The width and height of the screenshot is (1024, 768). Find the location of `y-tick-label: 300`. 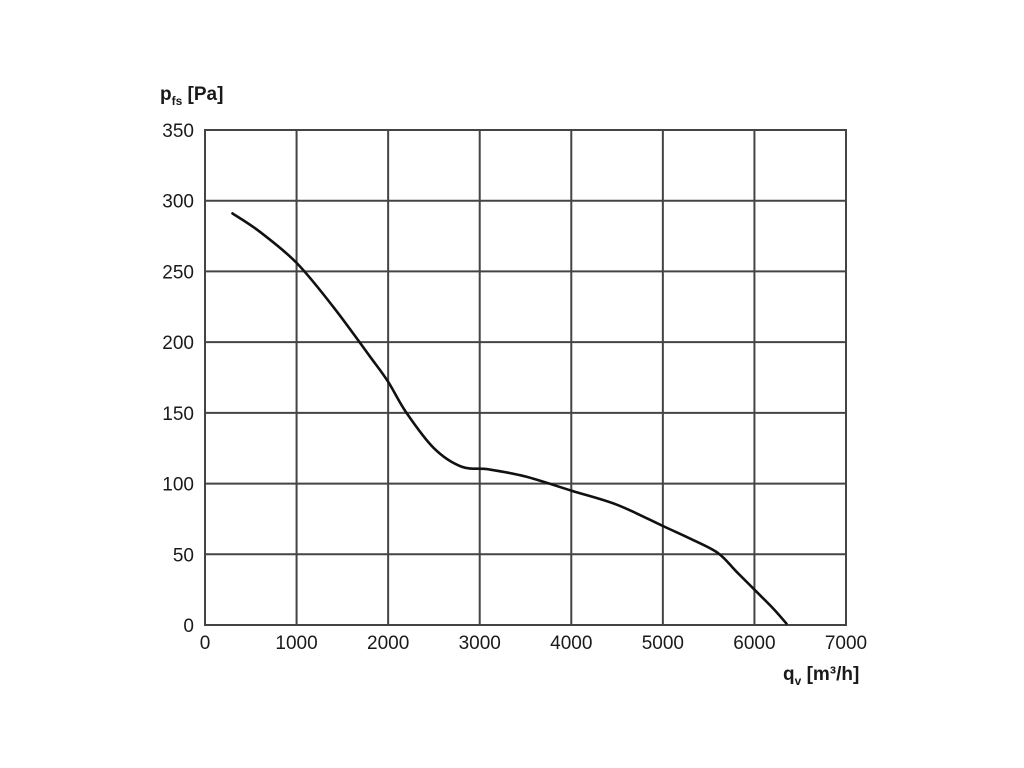

y-tick-label: 300 is located at coordinates (178, 202).